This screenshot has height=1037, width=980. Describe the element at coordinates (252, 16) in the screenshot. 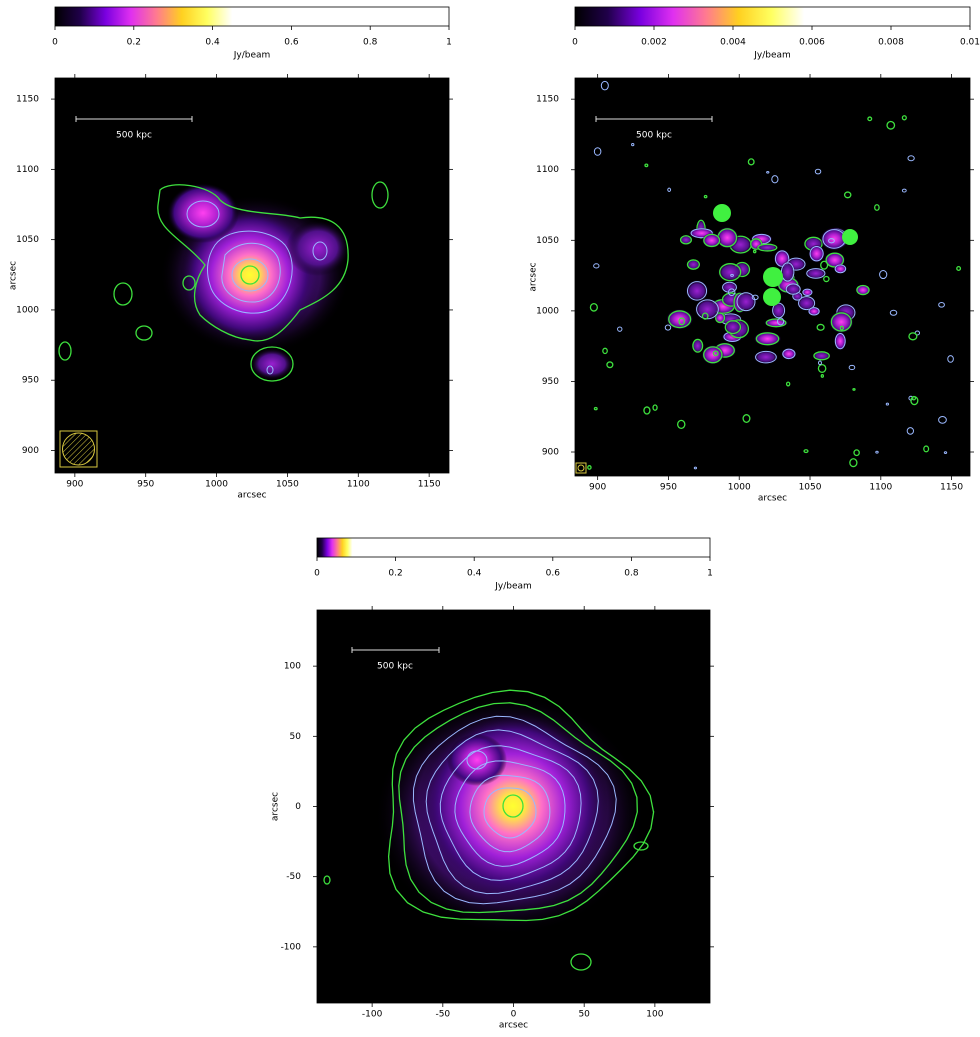

I see `colorbar` at that location.